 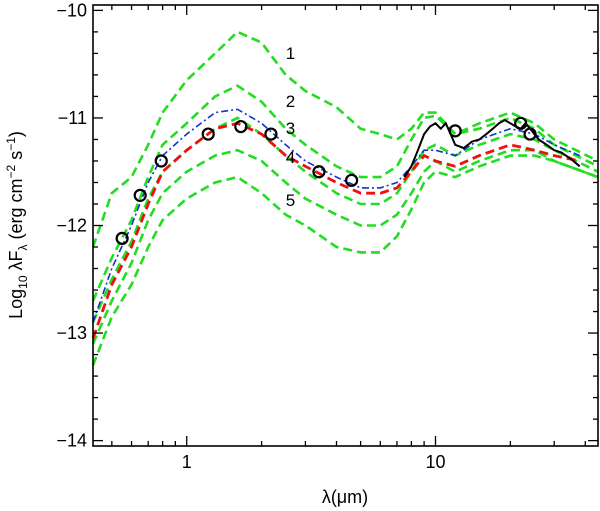 What do you see at coordinates (435, 462) in the screenshot?
I see `x-tick-label: 10` at bounding box center [435, 462].